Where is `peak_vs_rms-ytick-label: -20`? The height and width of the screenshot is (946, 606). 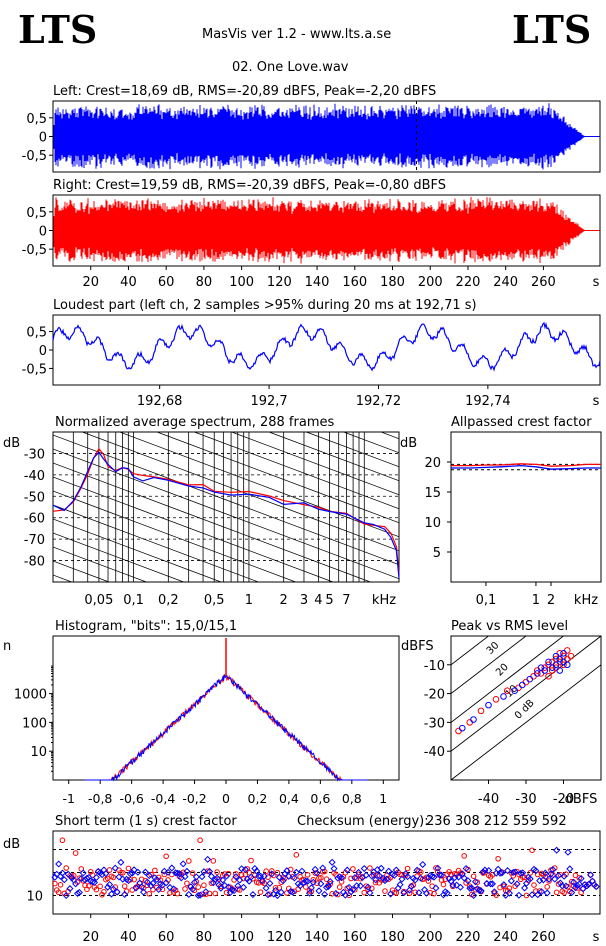 peak_vs_rms-ytick-label: -20 is located at coordinates (434, 695).